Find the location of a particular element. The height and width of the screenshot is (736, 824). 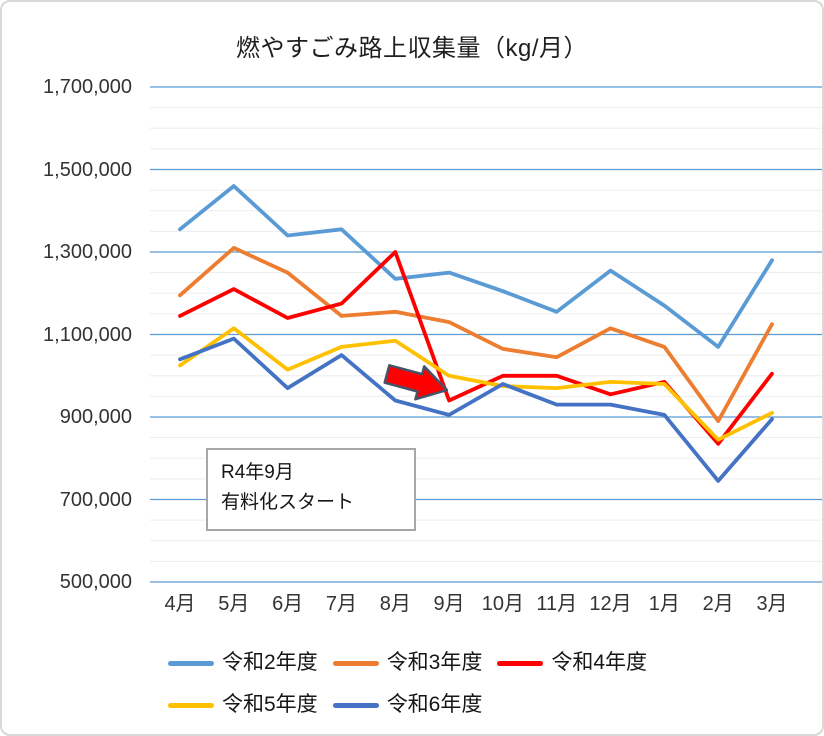

legend-label: 令和3年度 is located at coordinates (434, 662).